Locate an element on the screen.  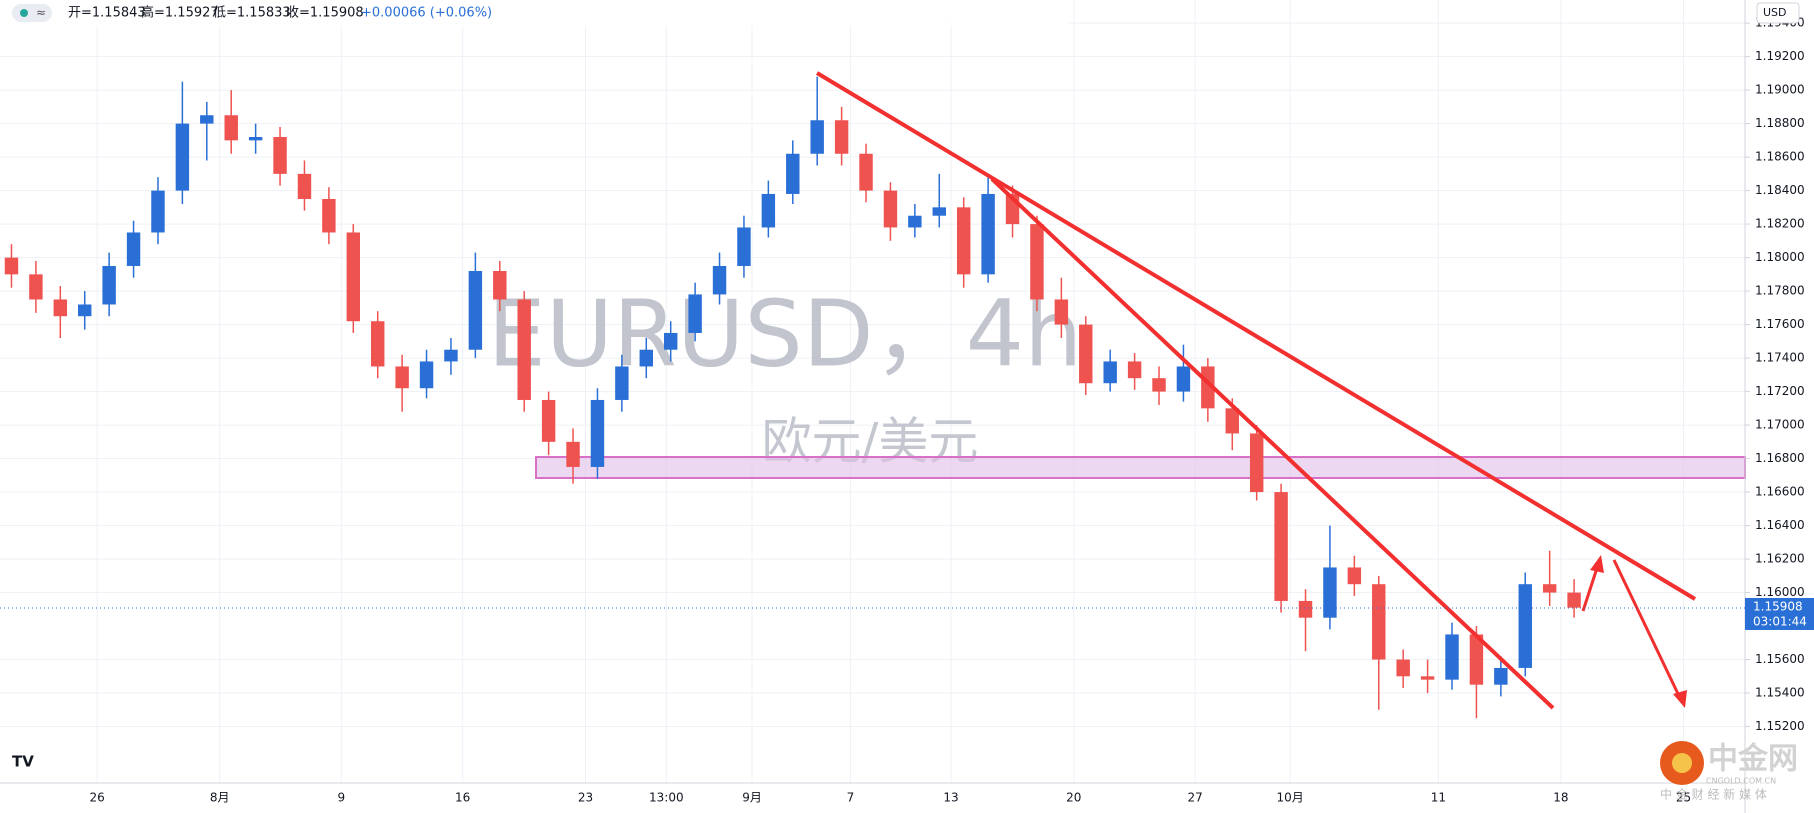
last-price-label: 1.15908 is located at coordinates (1778, 606).